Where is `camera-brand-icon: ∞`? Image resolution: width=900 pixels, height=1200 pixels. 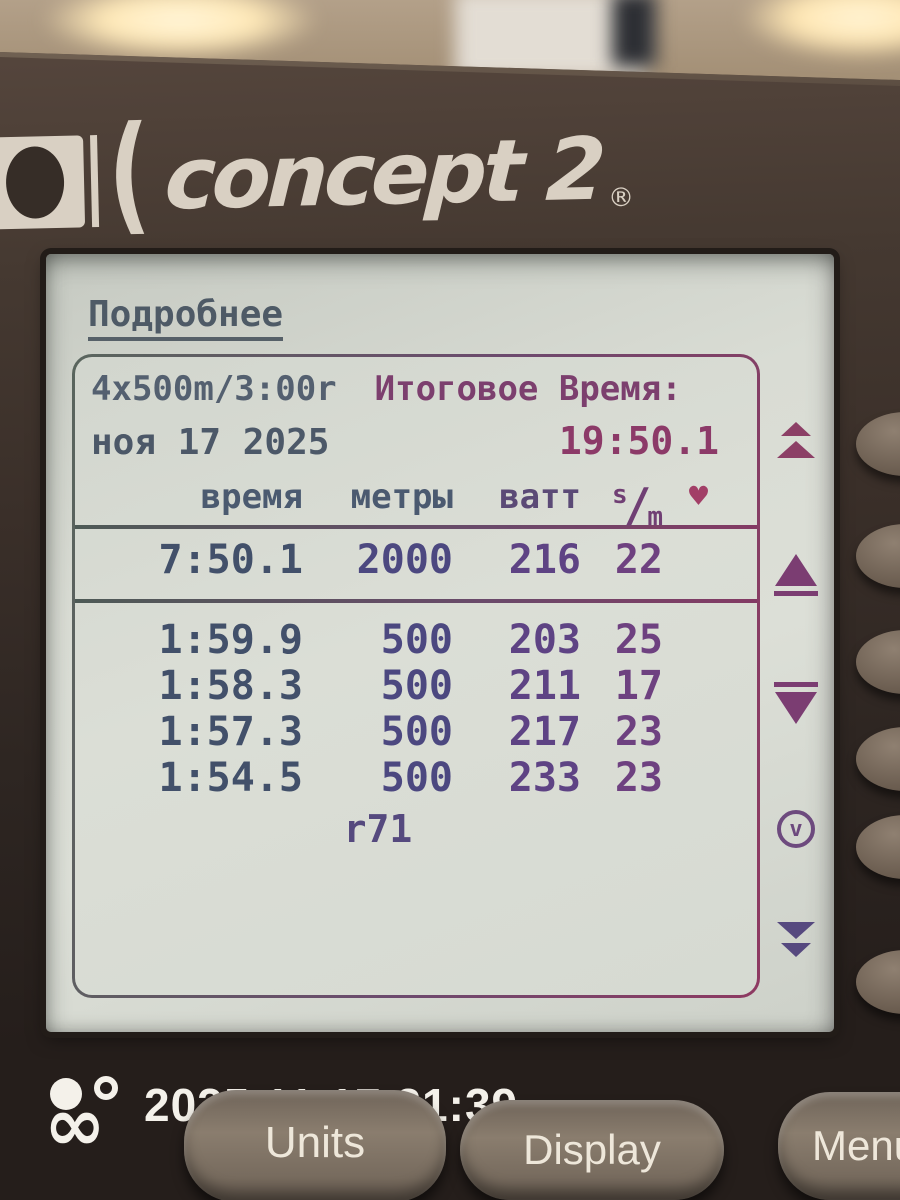
camera-brand-icon: ∞ is located at coordinates (87, 1121).